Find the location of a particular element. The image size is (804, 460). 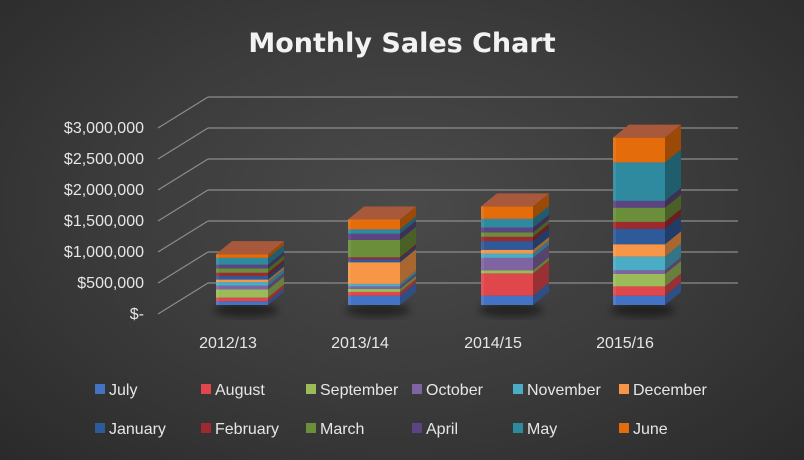

x-tick-label: 2015/16 is located at coordinates (625, 343).